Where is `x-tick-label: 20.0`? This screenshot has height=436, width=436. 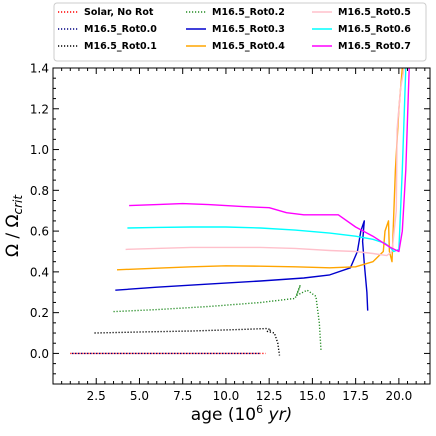
x-tick-label: 20.0 is located at coordinates (399, 396).